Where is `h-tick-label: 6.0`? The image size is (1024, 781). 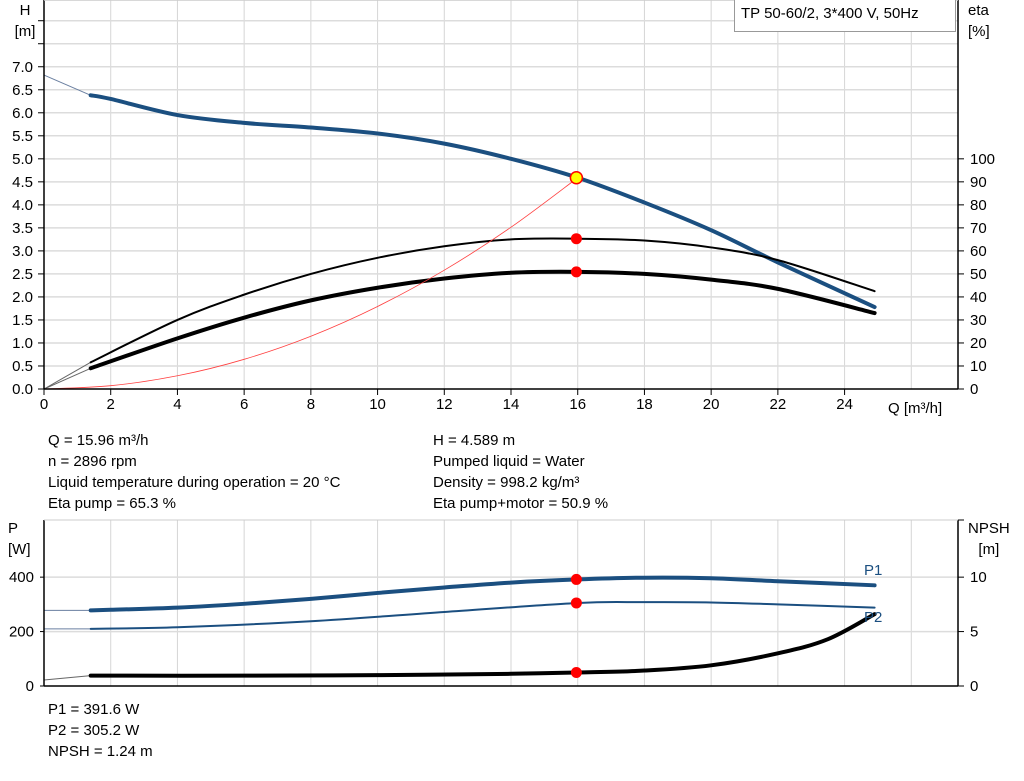
h-tick-label: 6.0 is located at coordinates (22, 113).